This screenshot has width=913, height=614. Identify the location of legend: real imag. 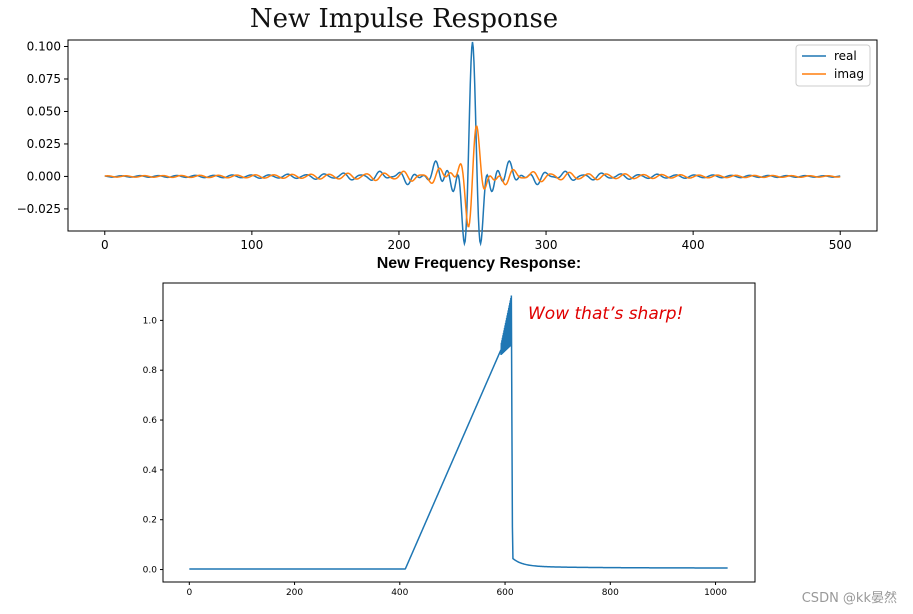
(833, 65).